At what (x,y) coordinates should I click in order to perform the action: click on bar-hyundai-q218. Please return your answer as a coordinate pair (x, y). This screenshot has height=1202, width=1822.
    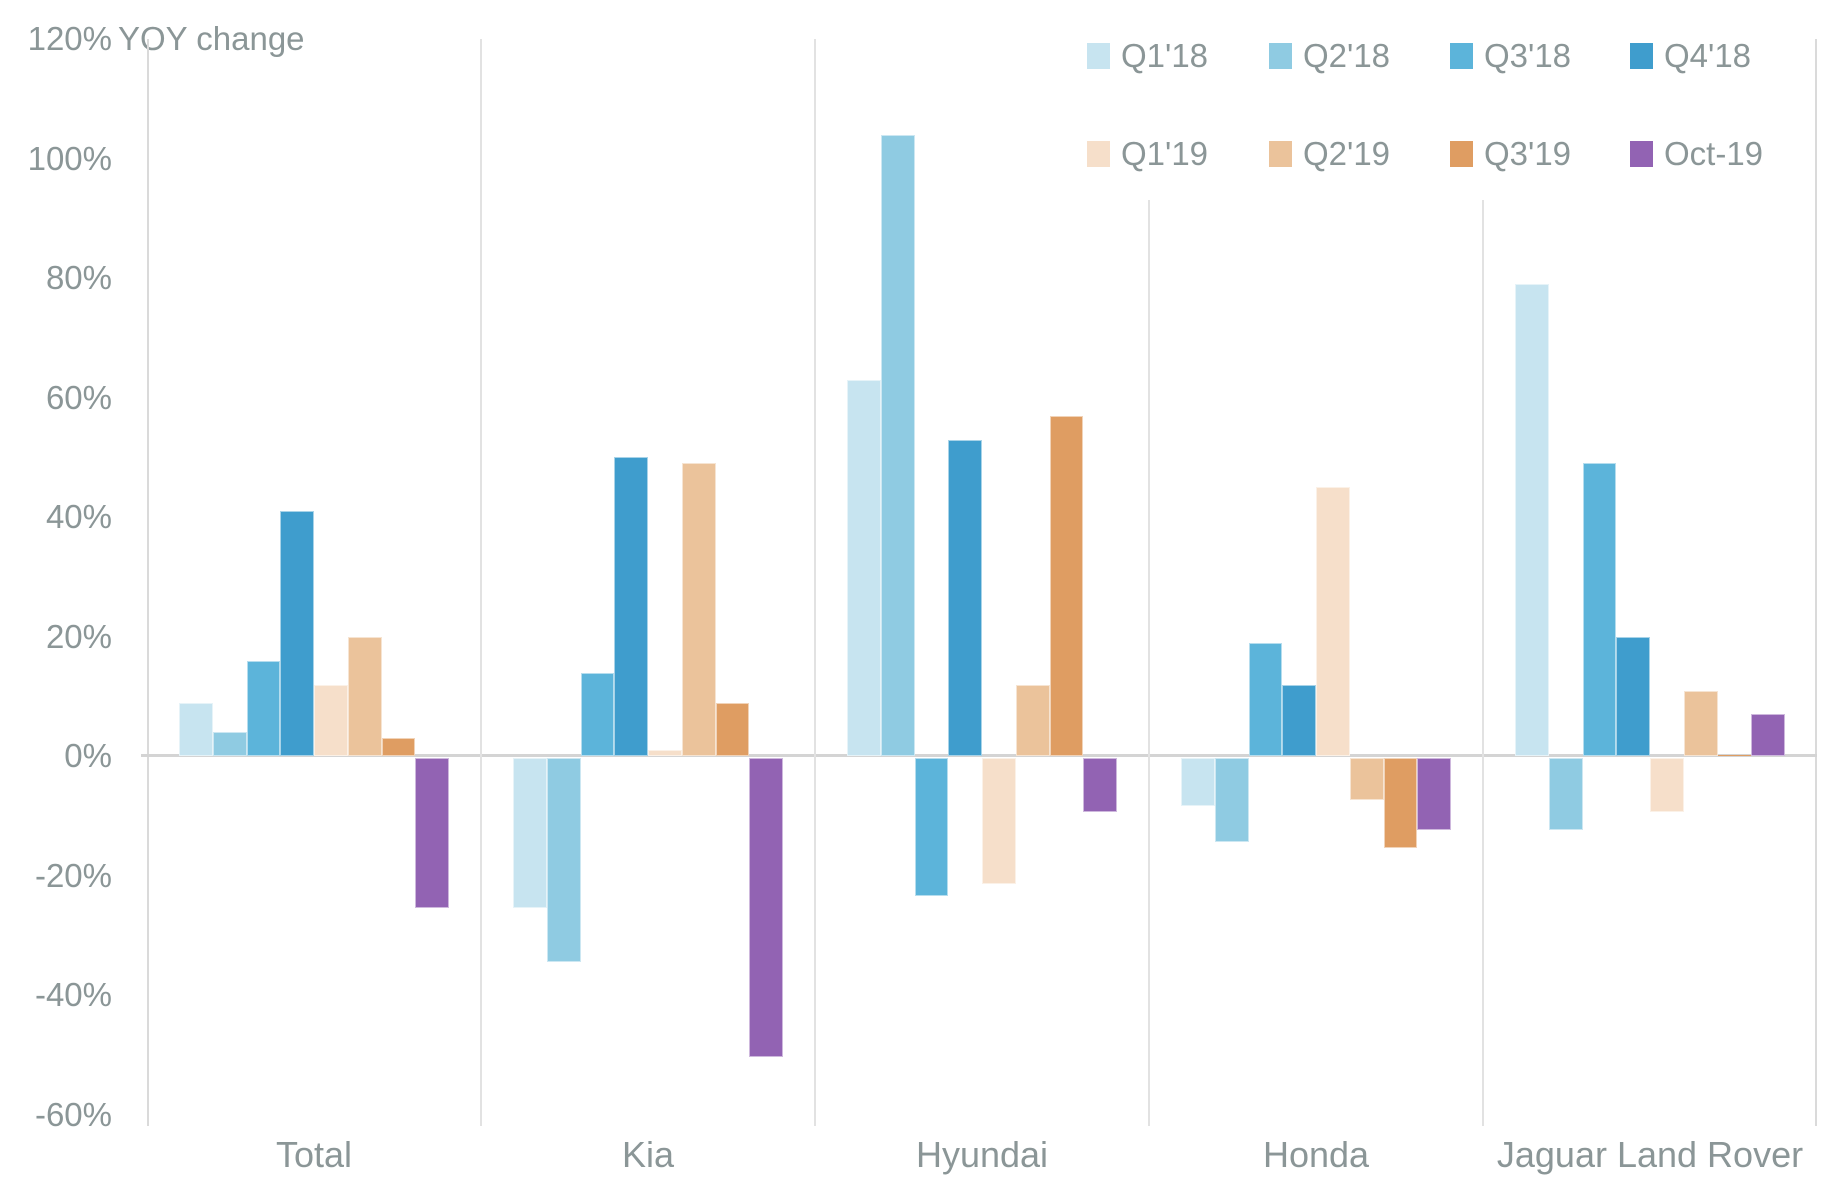
    Looking at the image, I should click on (897, 445).